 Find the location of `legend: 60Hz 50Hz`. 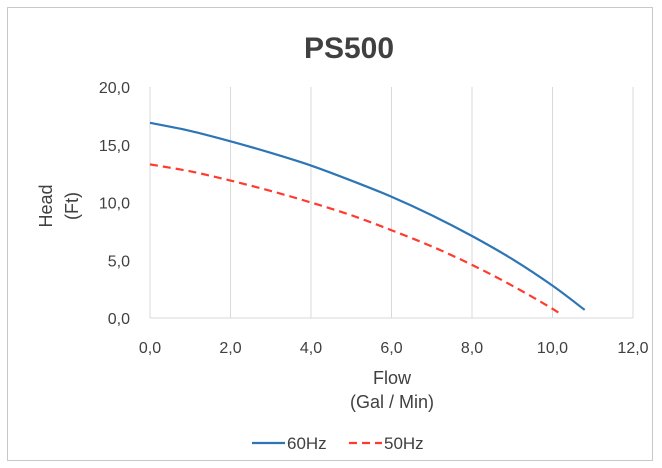

legend: 60Hz 50Hz is located at coordinates (338, 443).